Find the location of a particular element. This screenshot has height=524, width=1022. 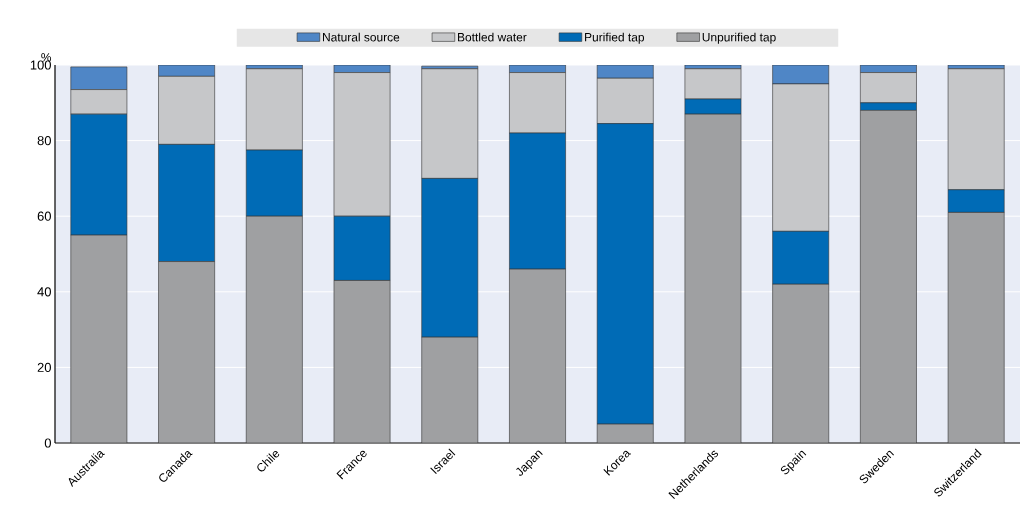

legend-label: Bottled water is located at coordinates (492, 37).